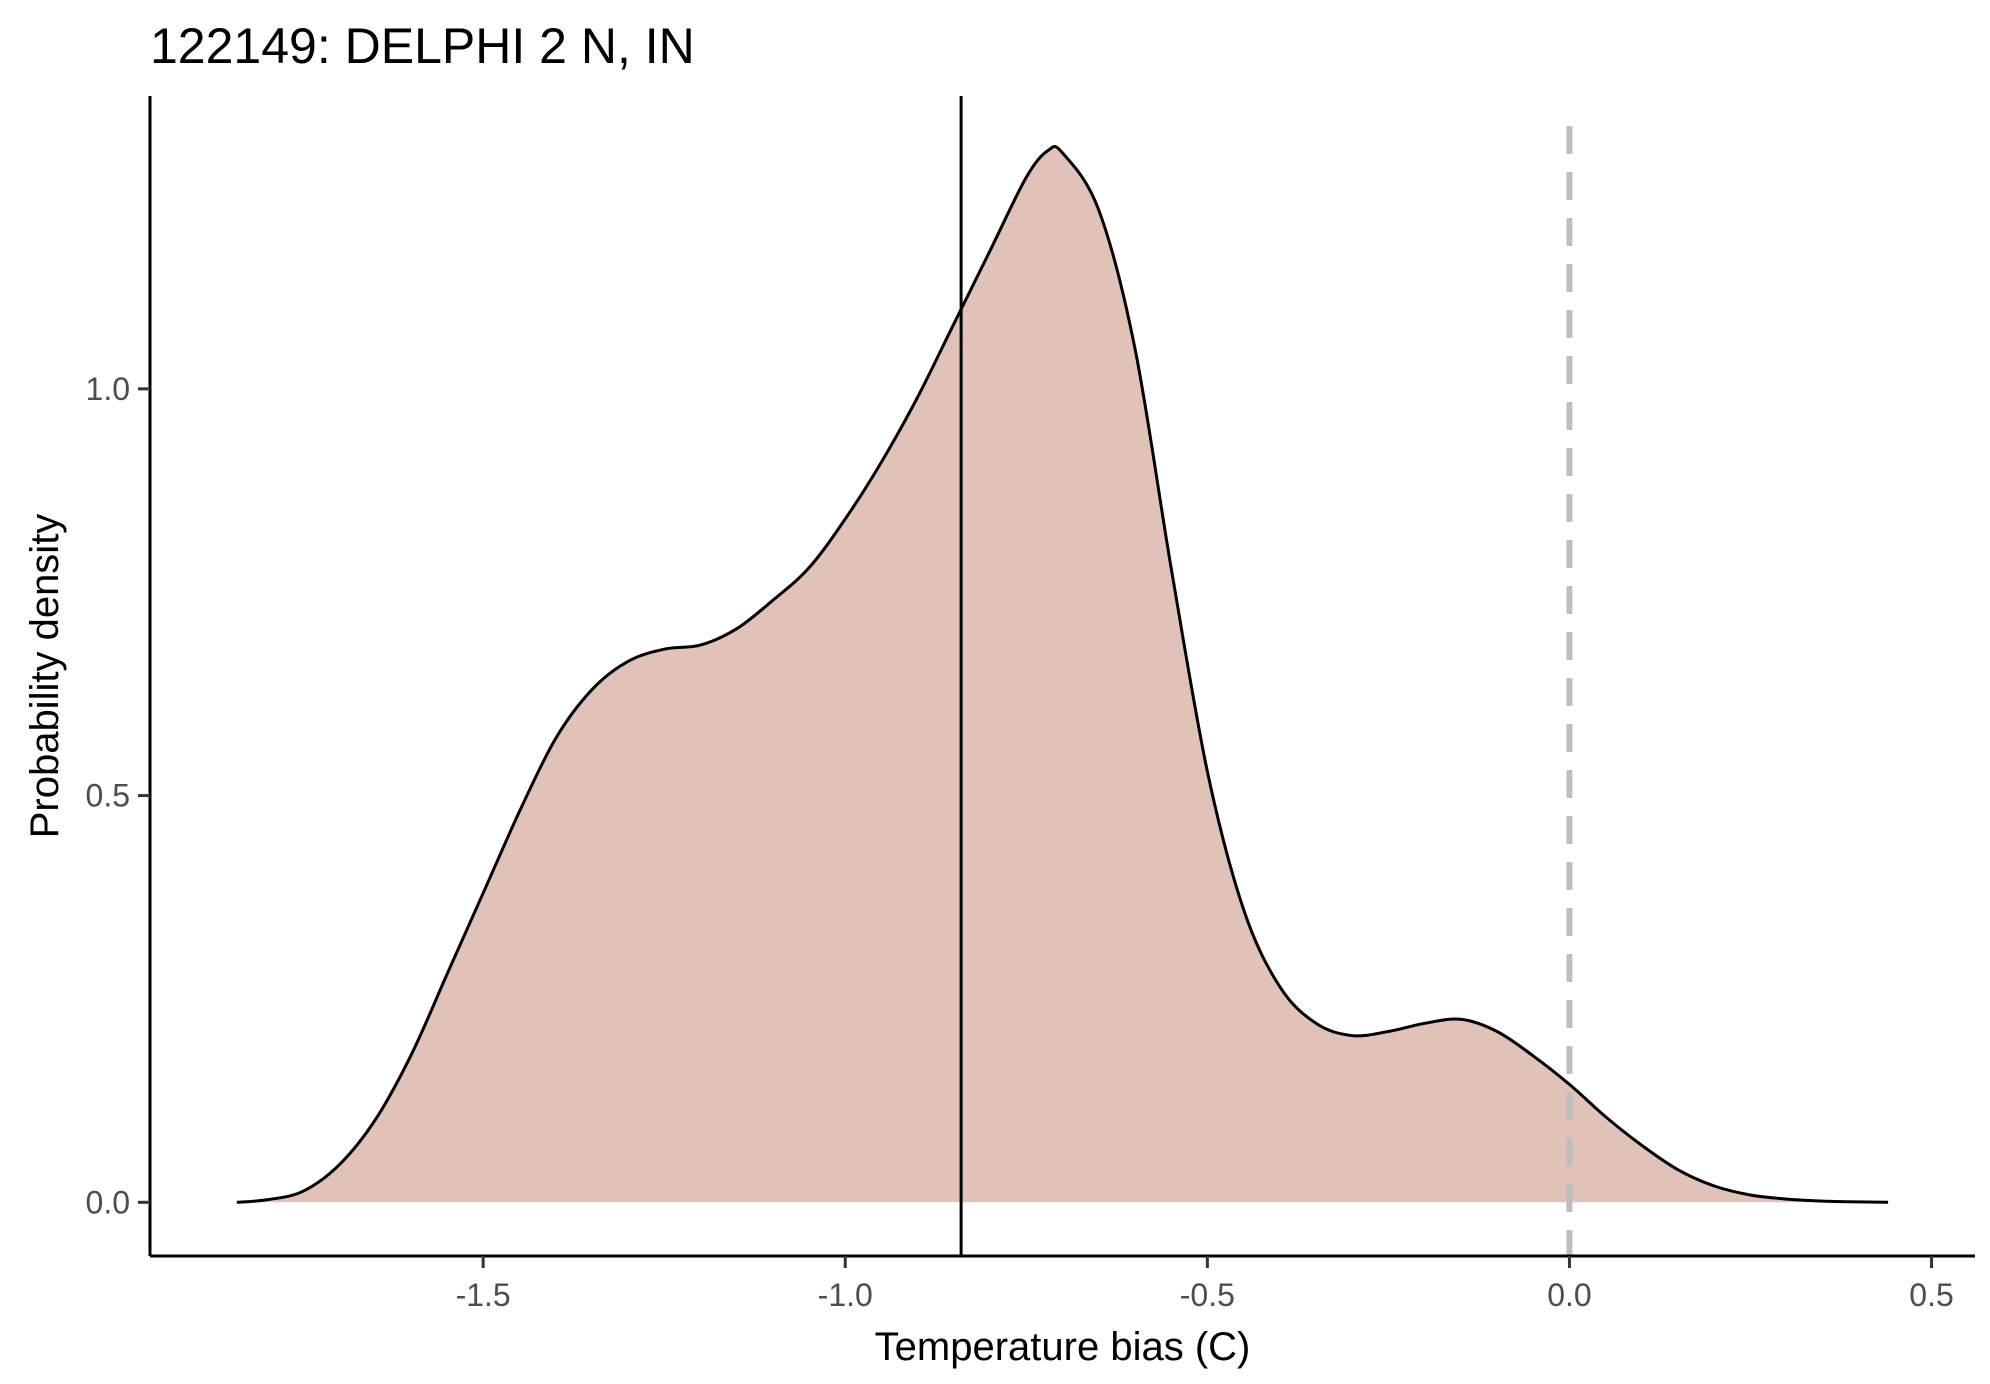  Describe the element at coordinates (108, 1202) in the screenshot. I see `y-tick-label: 0.0` at that location.